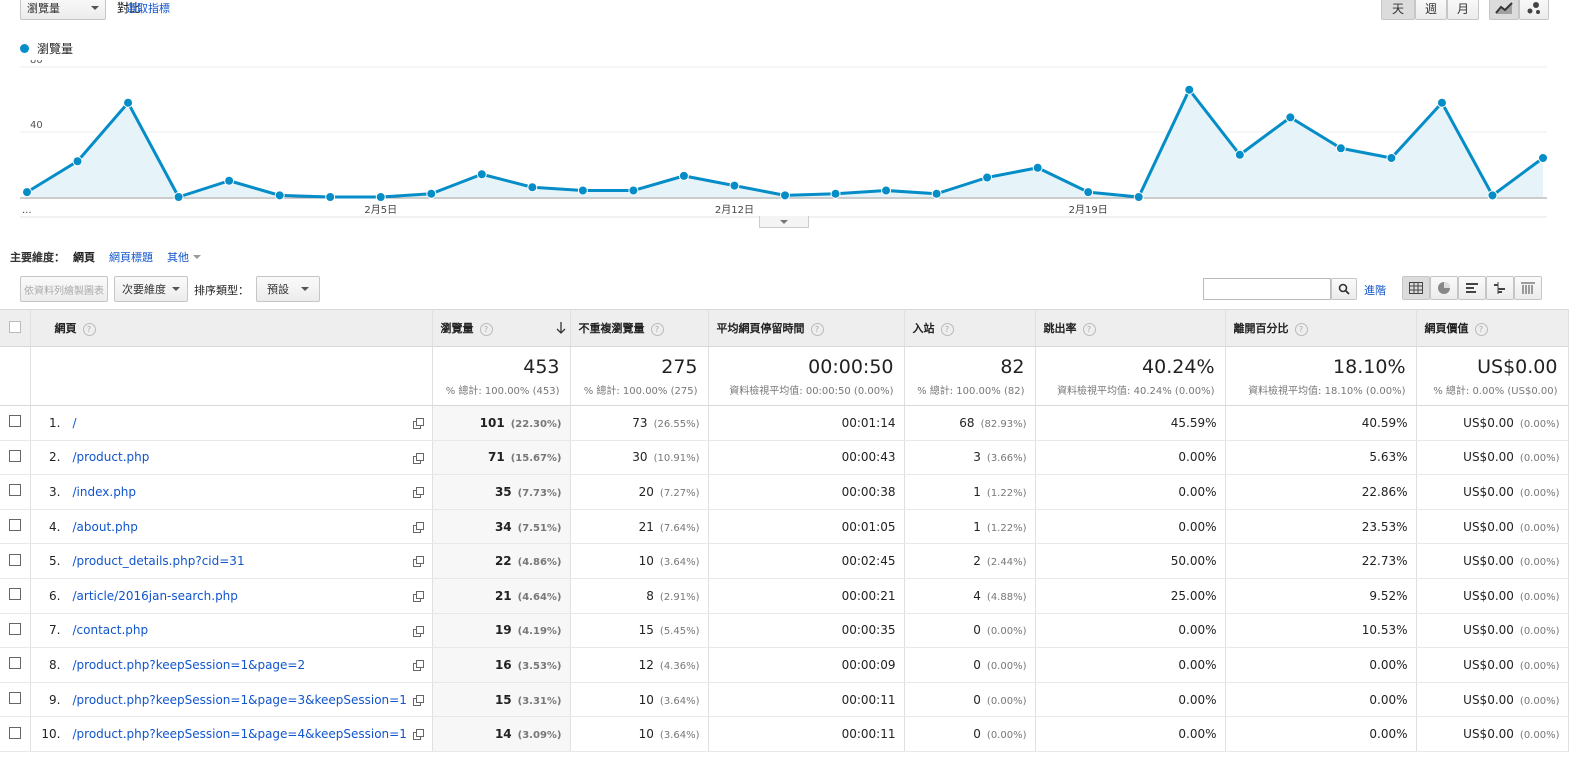 Image resolution: width=1587 pixels, height=763 pixels. I want to click on page-link: /contact.php, so click(110, 630).